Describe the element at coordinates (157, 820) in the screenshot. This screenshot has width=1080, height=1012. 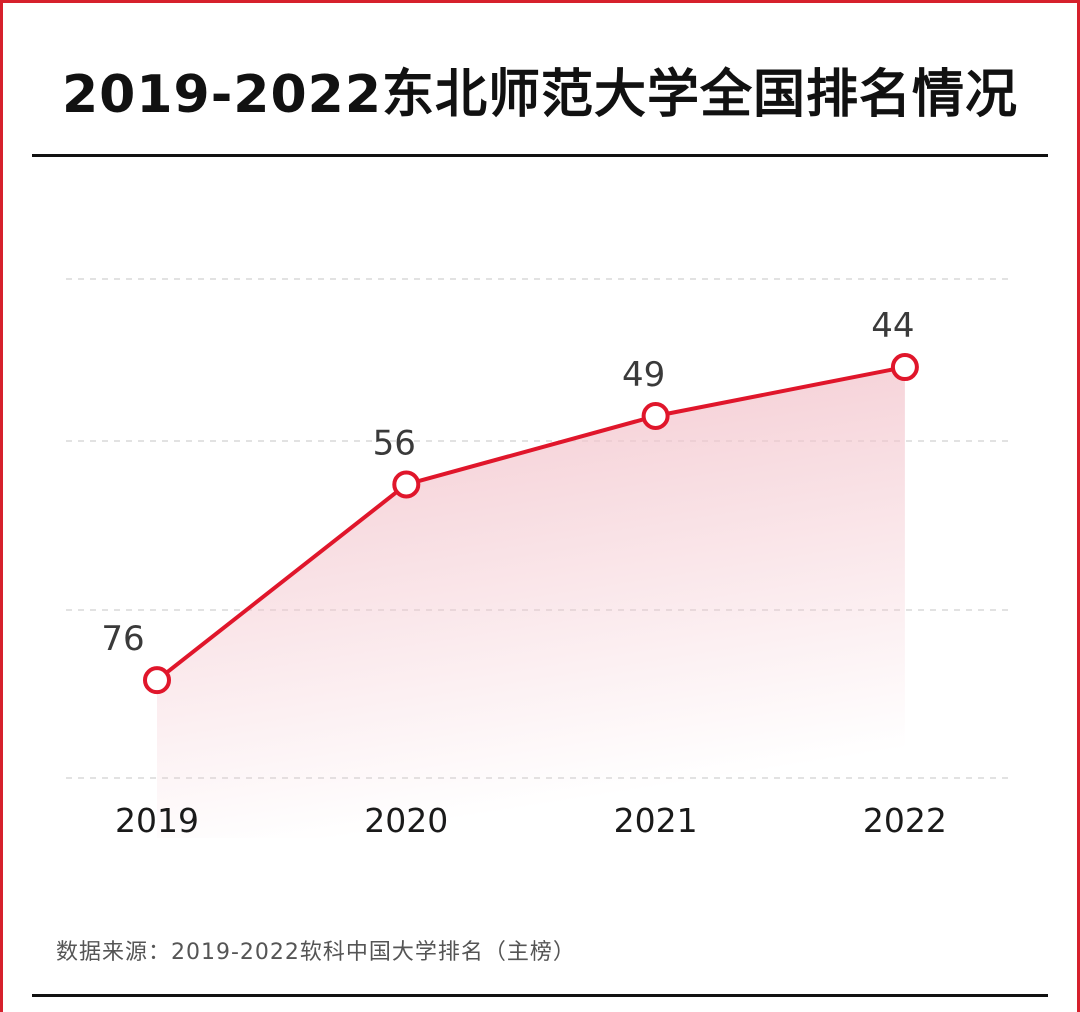
I see `x-tick-label-2019: 2019` at that location.